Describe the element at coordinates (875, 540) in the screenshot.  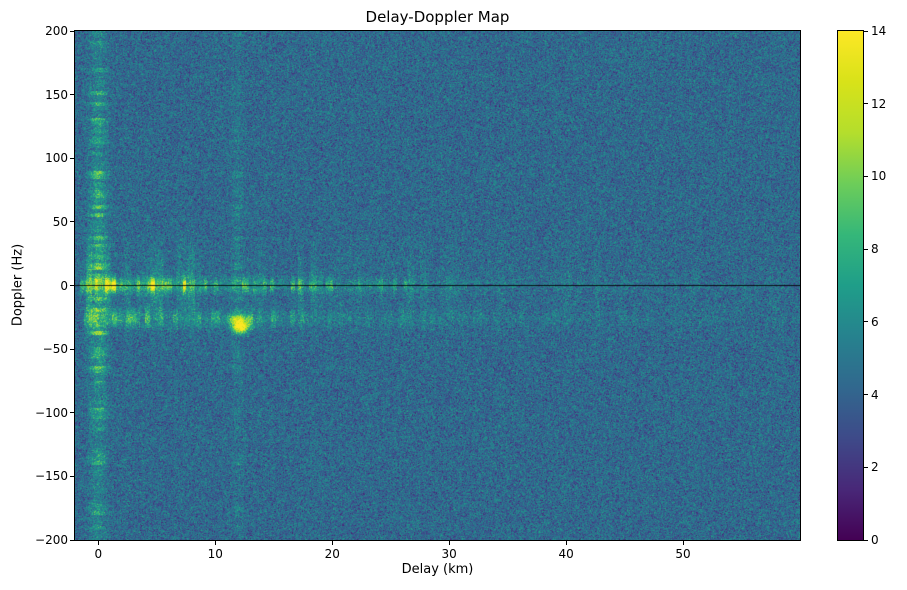
I see `colorbar-tick-label: 0` at that location.